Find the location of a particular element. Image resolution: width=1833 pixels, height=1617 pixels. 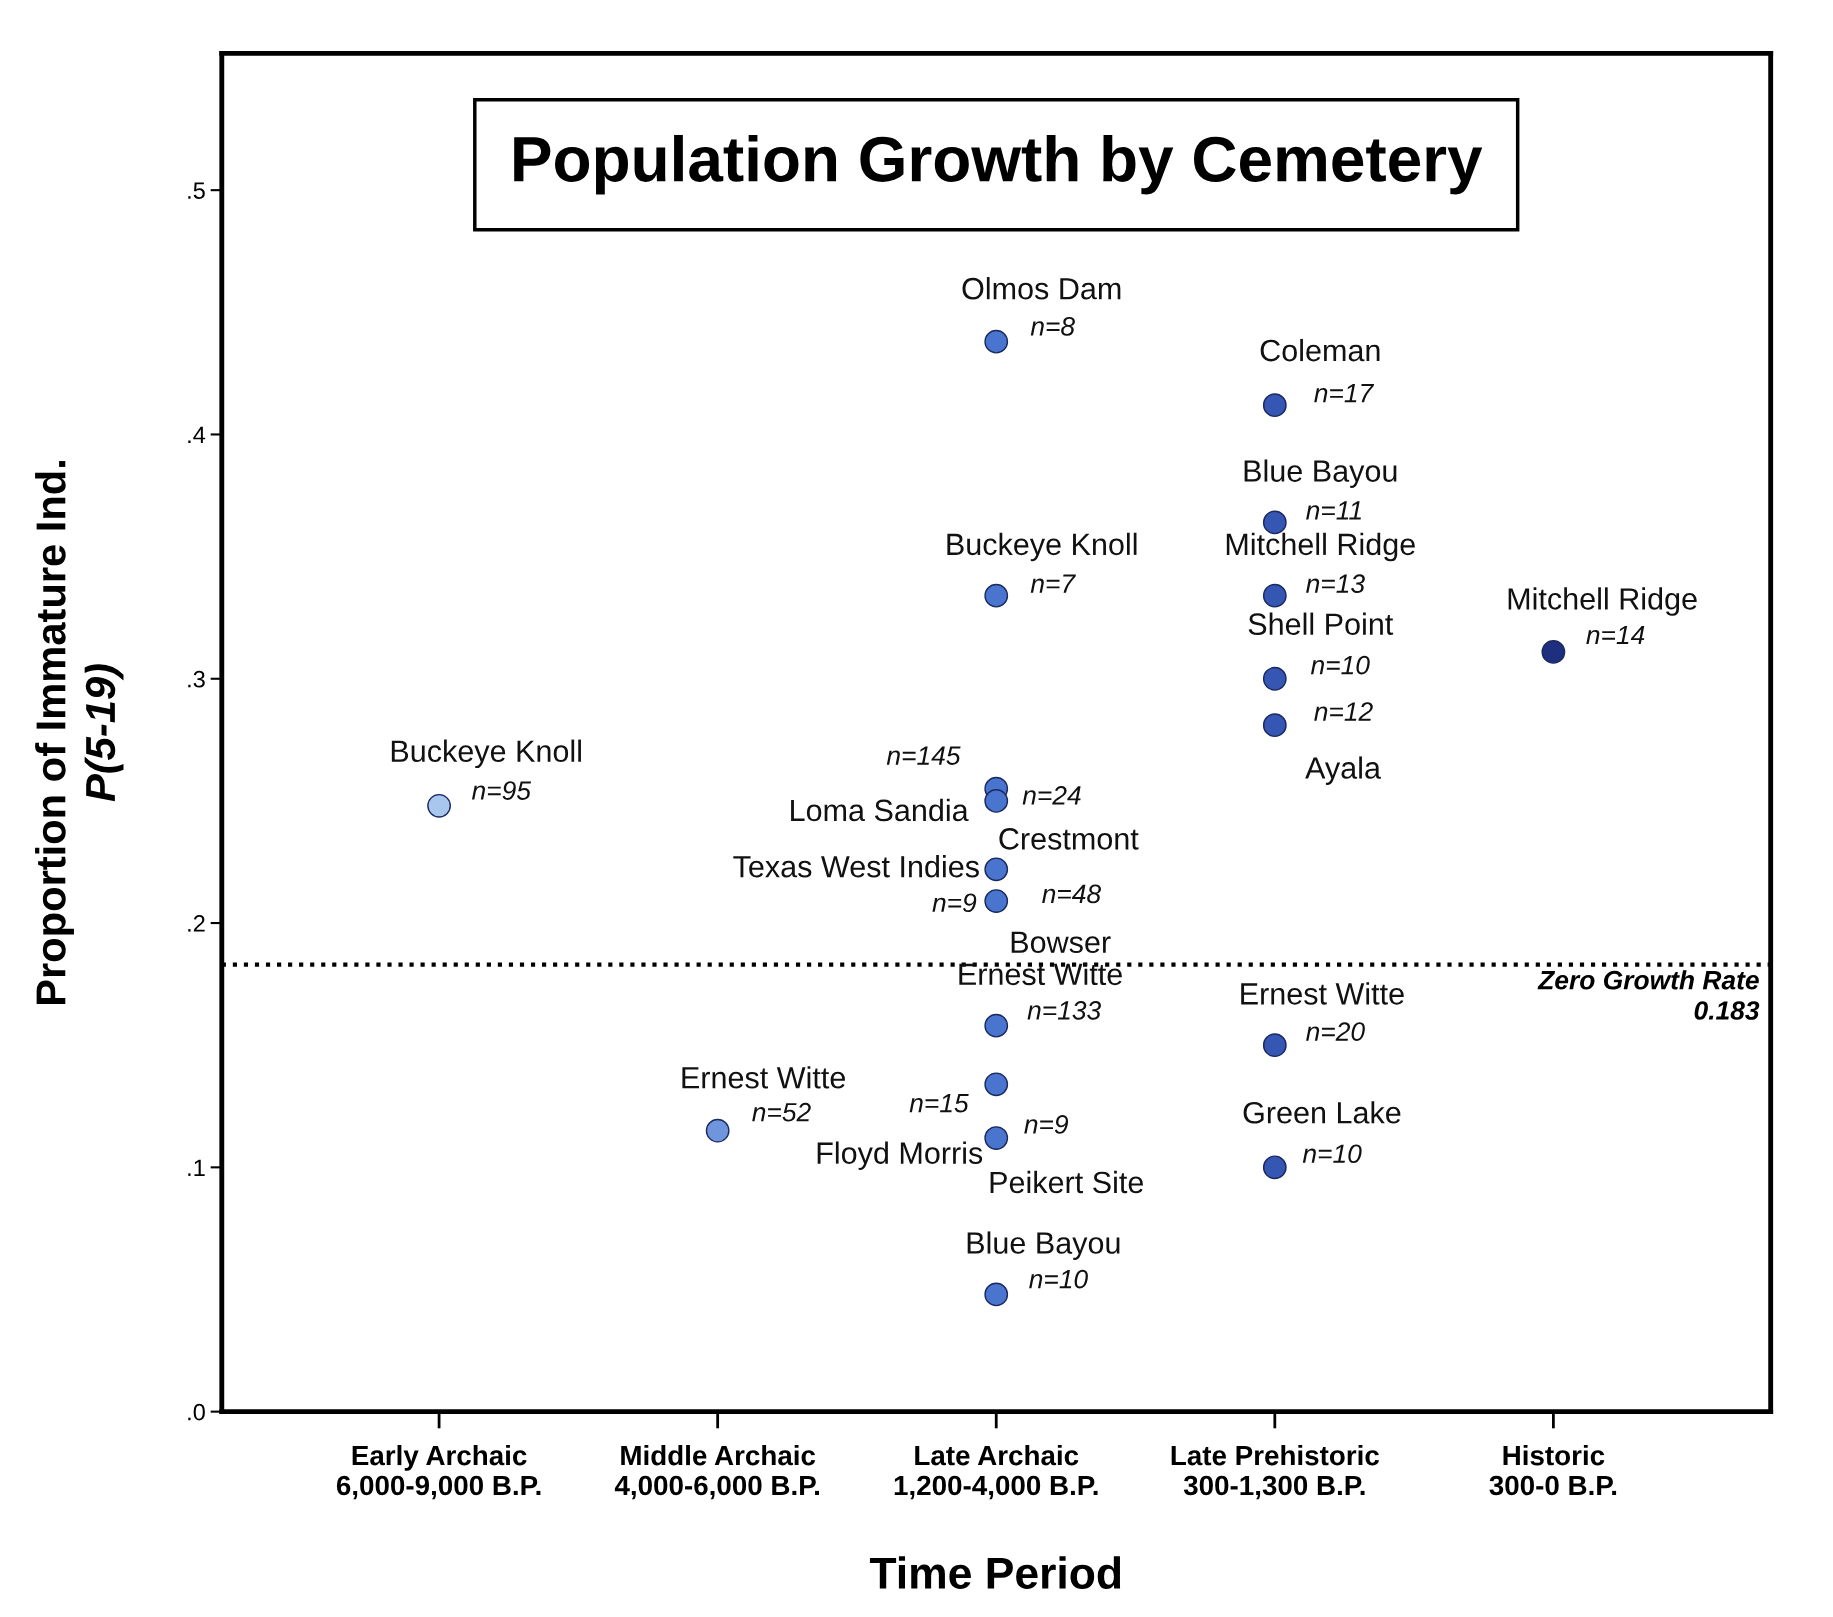

annotation: n=20 is located at coordinates (1335, 1031).